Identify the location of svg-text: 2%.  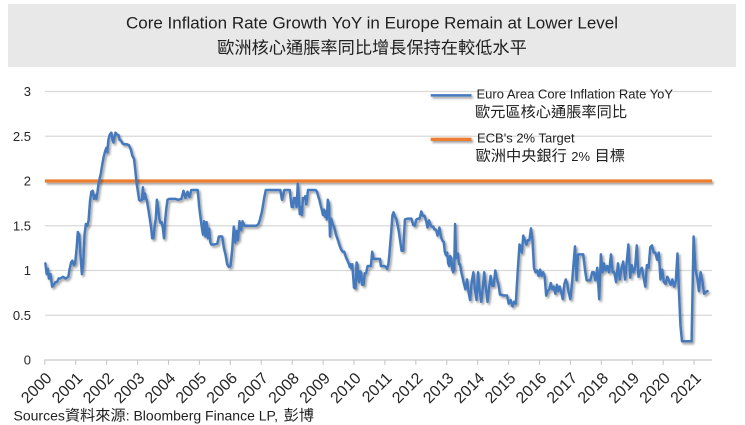
(580, 156).